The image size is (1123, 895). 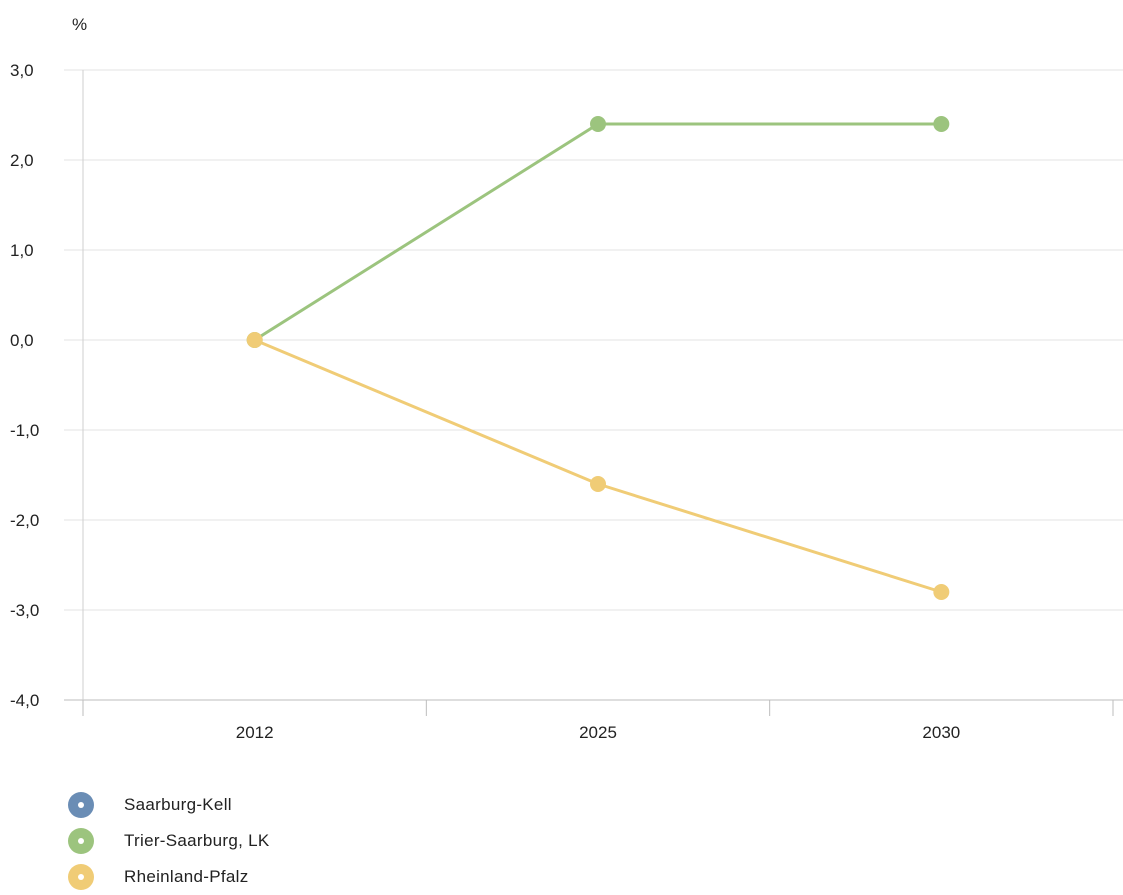 I want to click on y-tick-label: 0,0, so click(x=22, y=340).